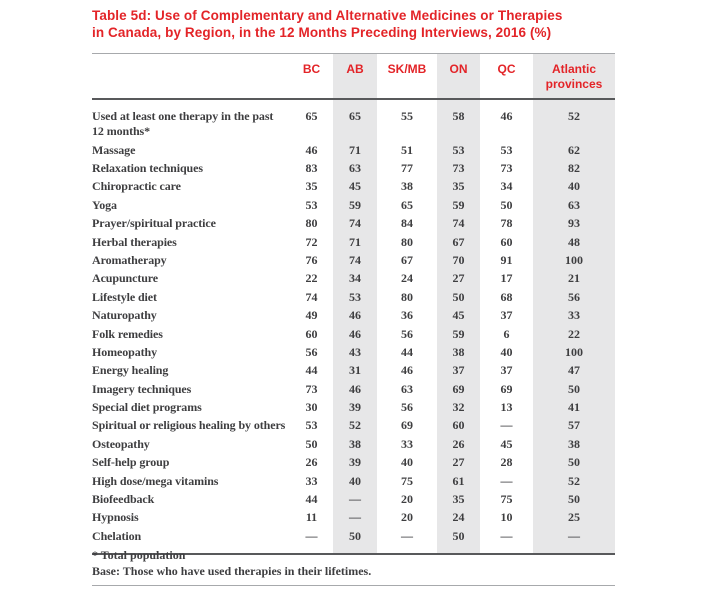  I want to click on cell-qc: 73, so click(506, 167).